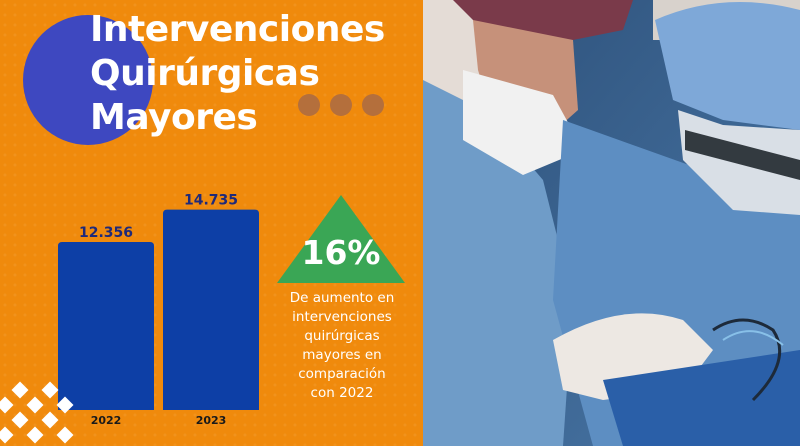  Describe the element at coordinates (341, 252) in the screenshot. I see `increase-percent: 16%` at that location.